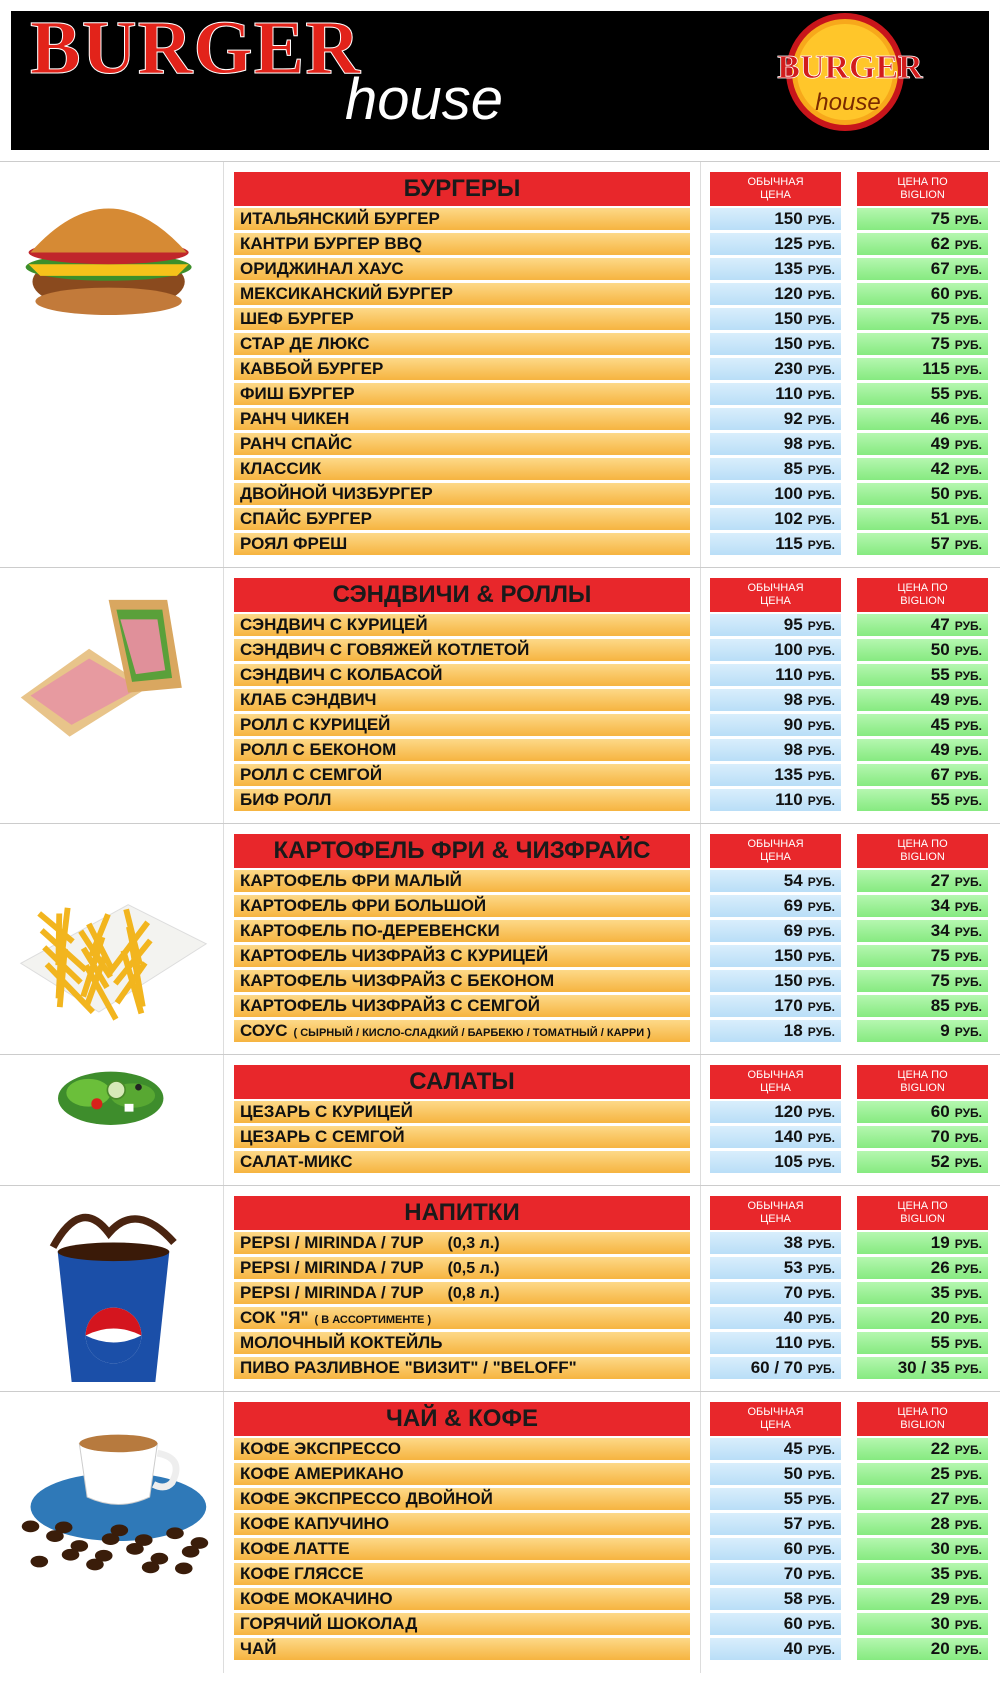 This screenshot has height=1684, width=1000. Describe the element at coordinates (940, 443) in the screenshot. I see `price-value: 49` at that location.